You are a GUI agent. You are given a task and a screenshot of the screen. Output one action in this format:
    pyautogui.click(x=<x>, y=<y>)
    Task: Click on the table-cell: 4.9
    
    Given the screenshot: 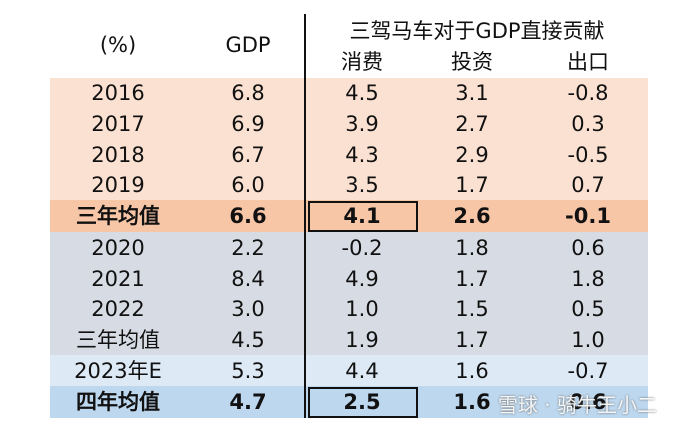 What is the action you would take?
    pyautogui.click(x=362, y=278)
    